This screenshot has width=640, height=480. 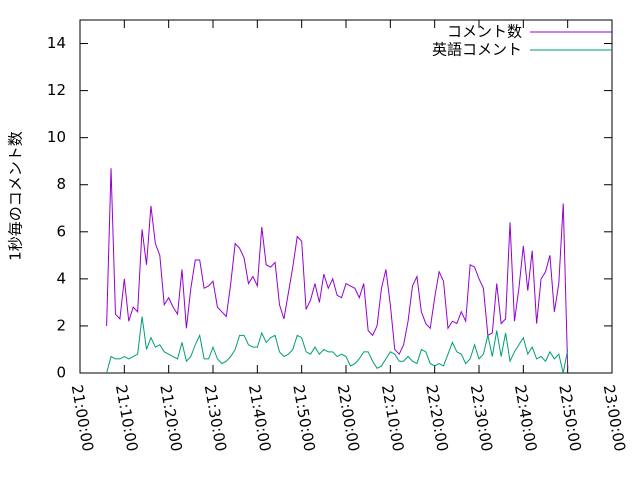 What do you see at coordinates (477, 50) in the screenshot?
I see `legend-label: 英語コメント` at bounding box center [477, 50].